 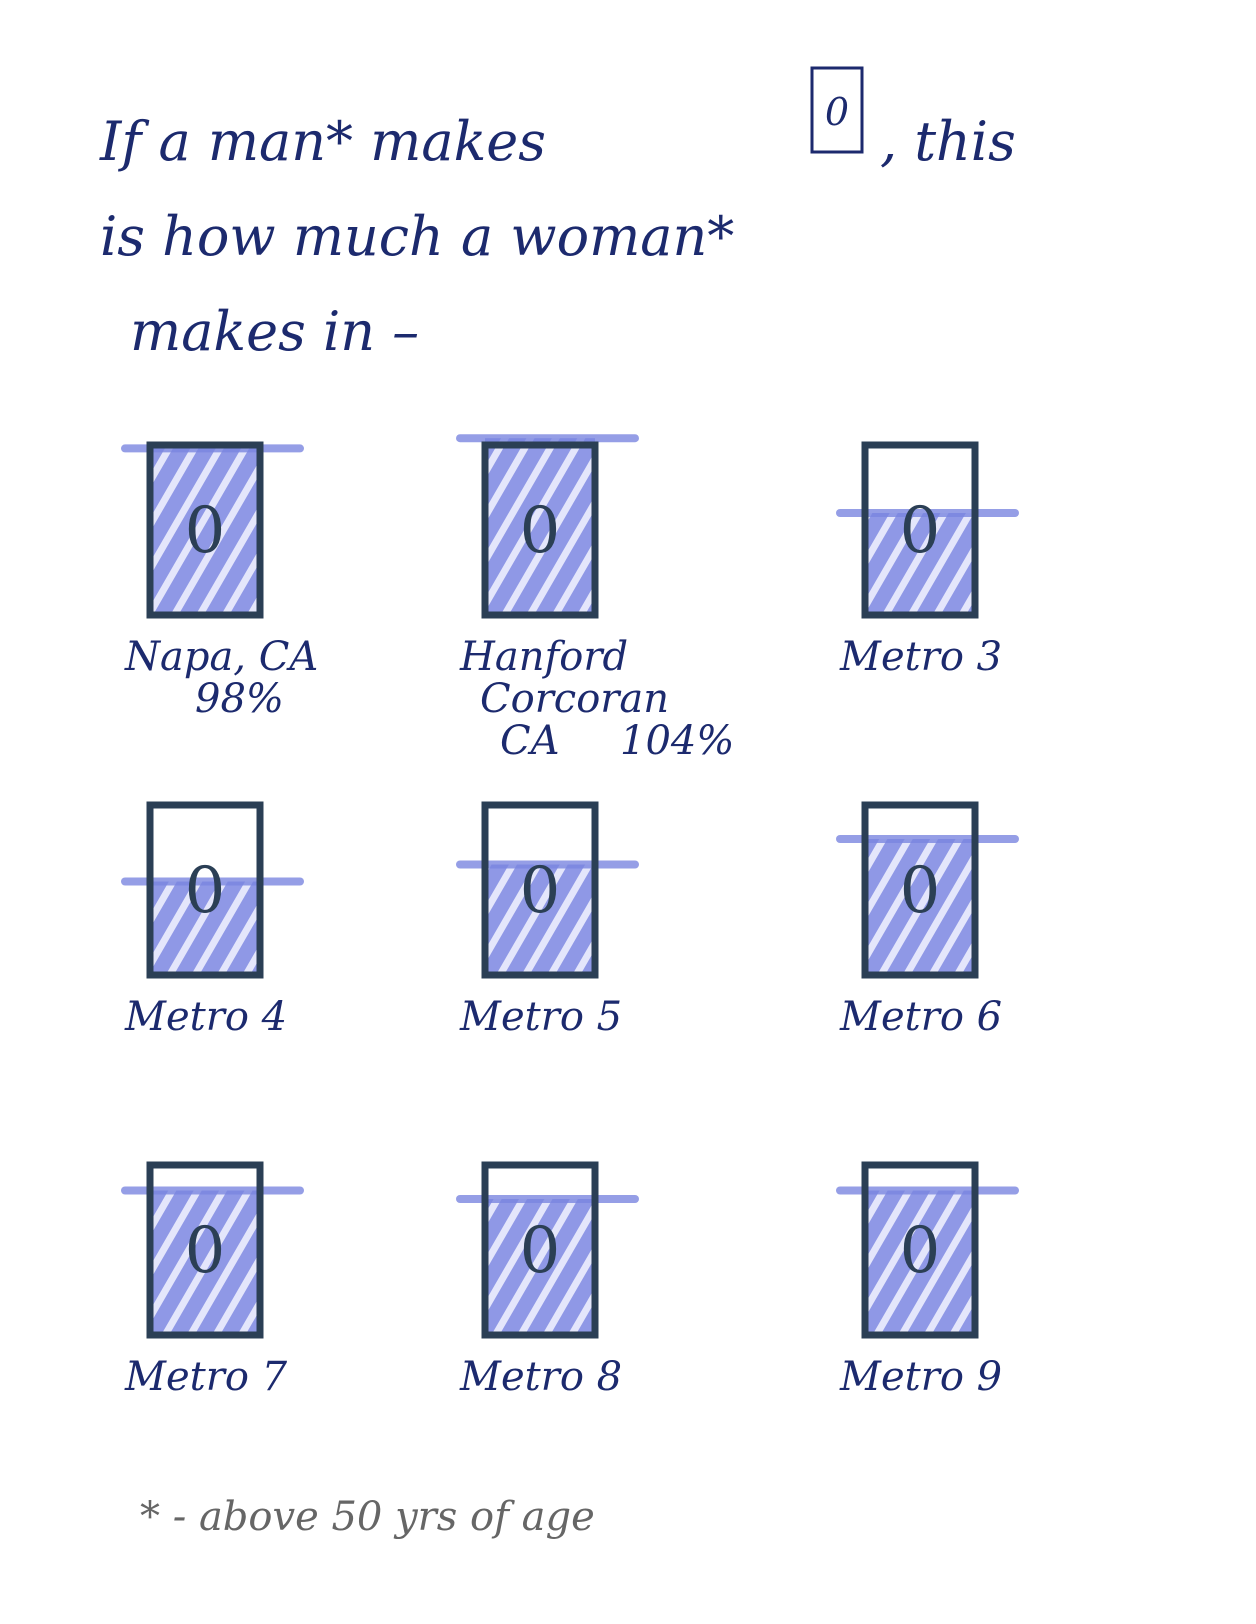 What do you see at coordinates (920, 657) in the screenshot?
I see `panel-label: Metro 3` at bounding box center [920, 657].